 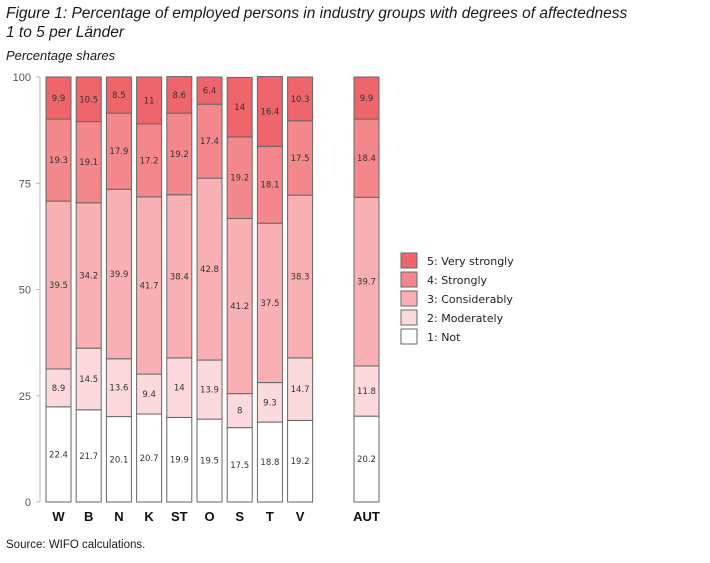 I want to click on data-label: 39.7, so click(x=366, y=283).